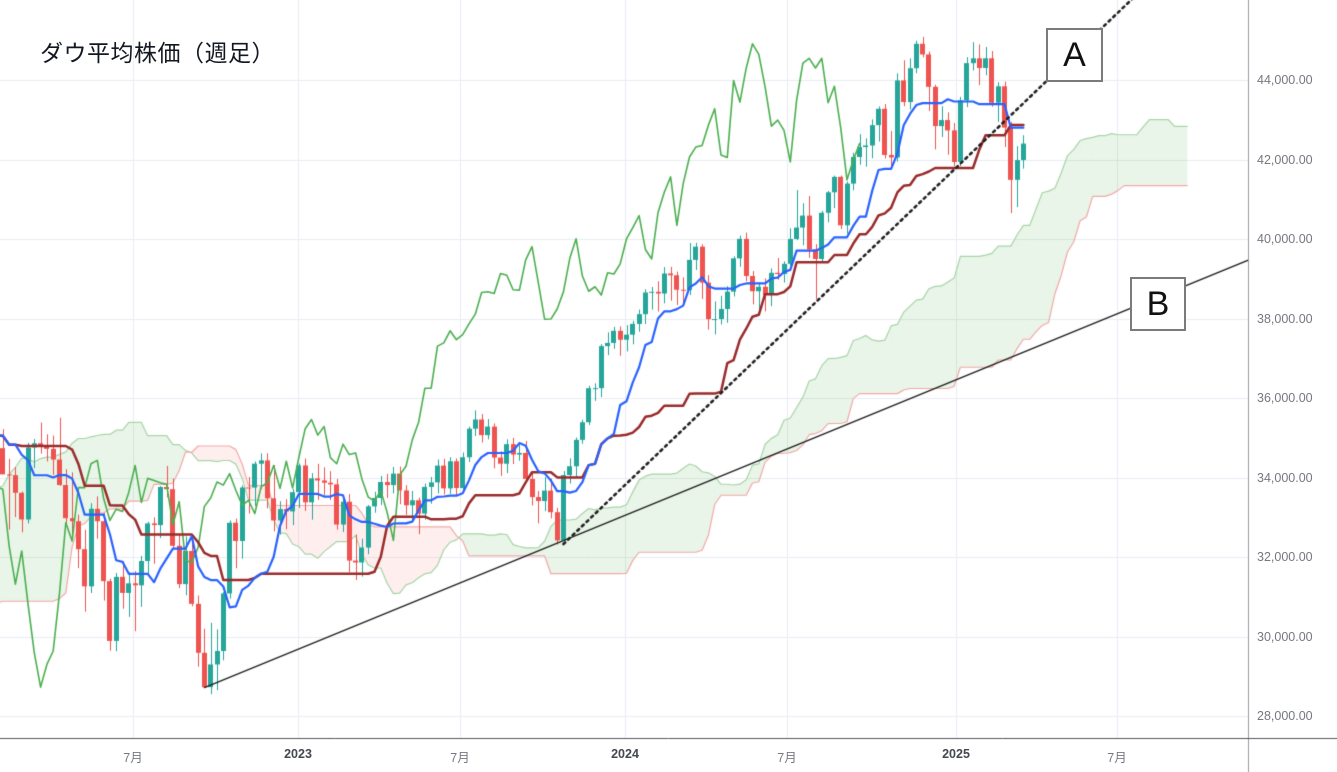  Describe the element at coordinates (1285, 318) in the screenshot. I see `price-axis-label: 38,000.00` at that location.